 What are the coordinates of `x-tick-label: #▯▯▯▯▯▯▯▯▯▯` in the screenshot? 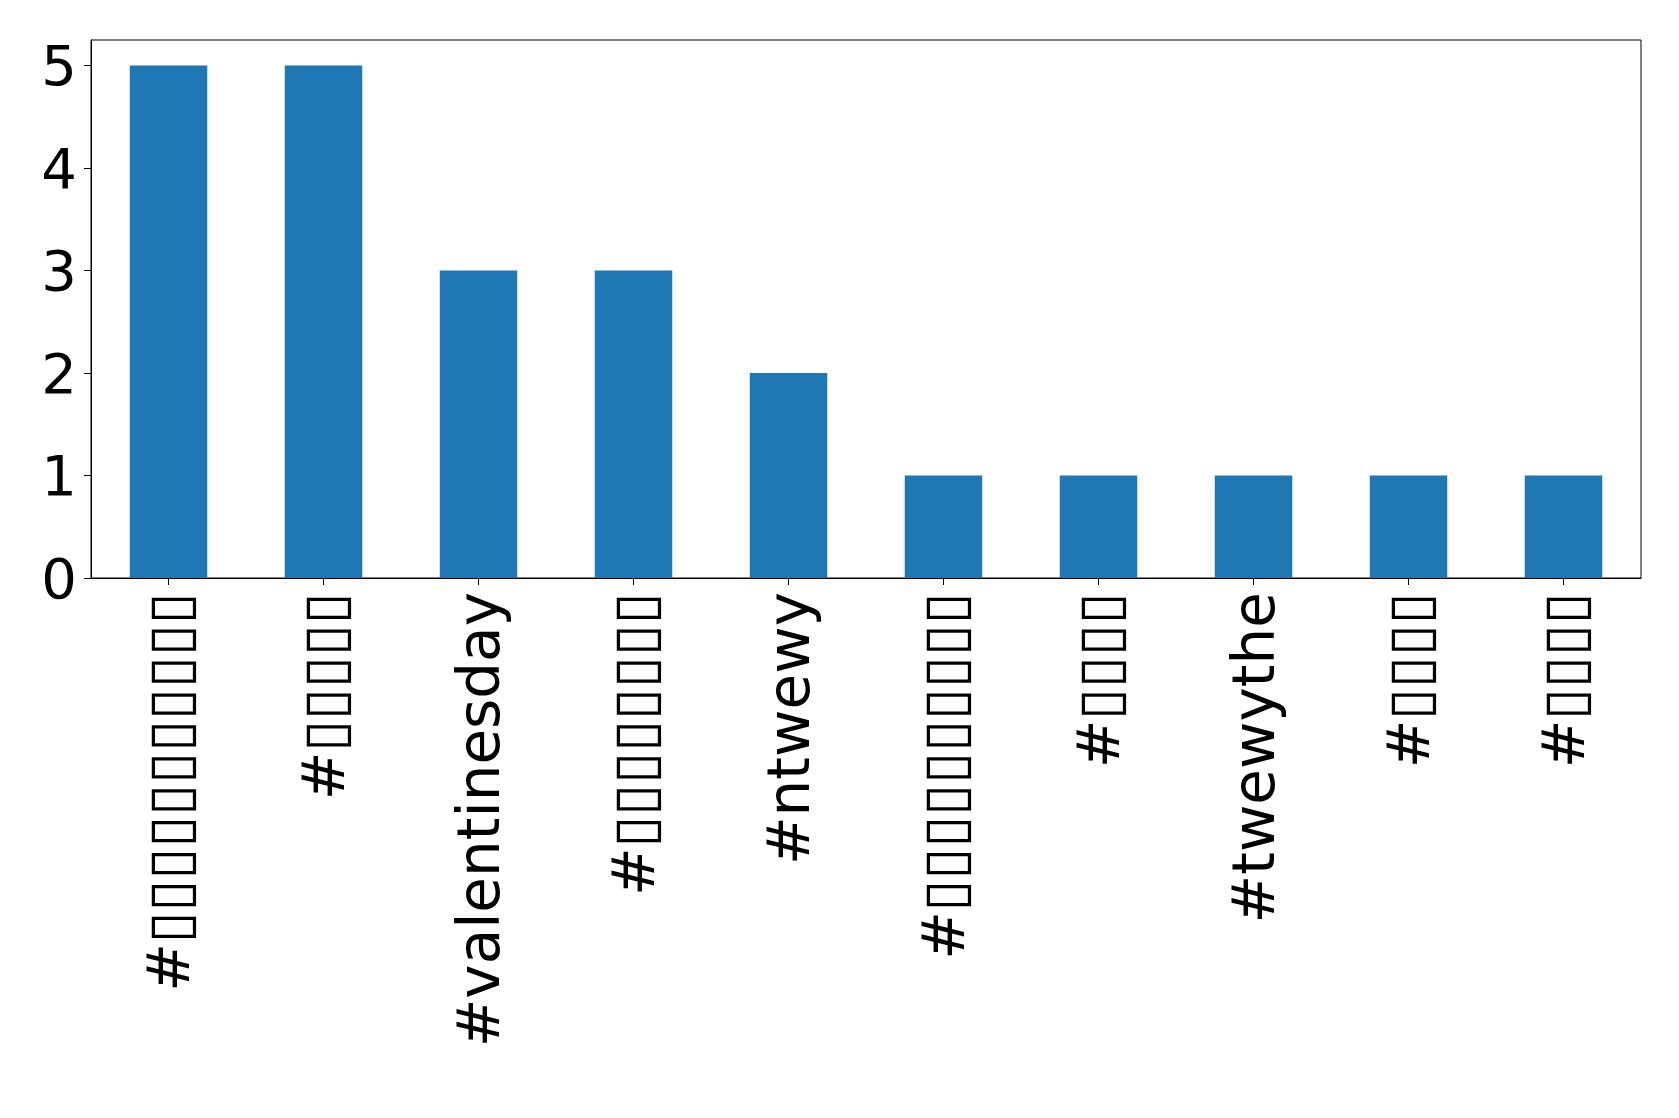 It's located at (943, 776).